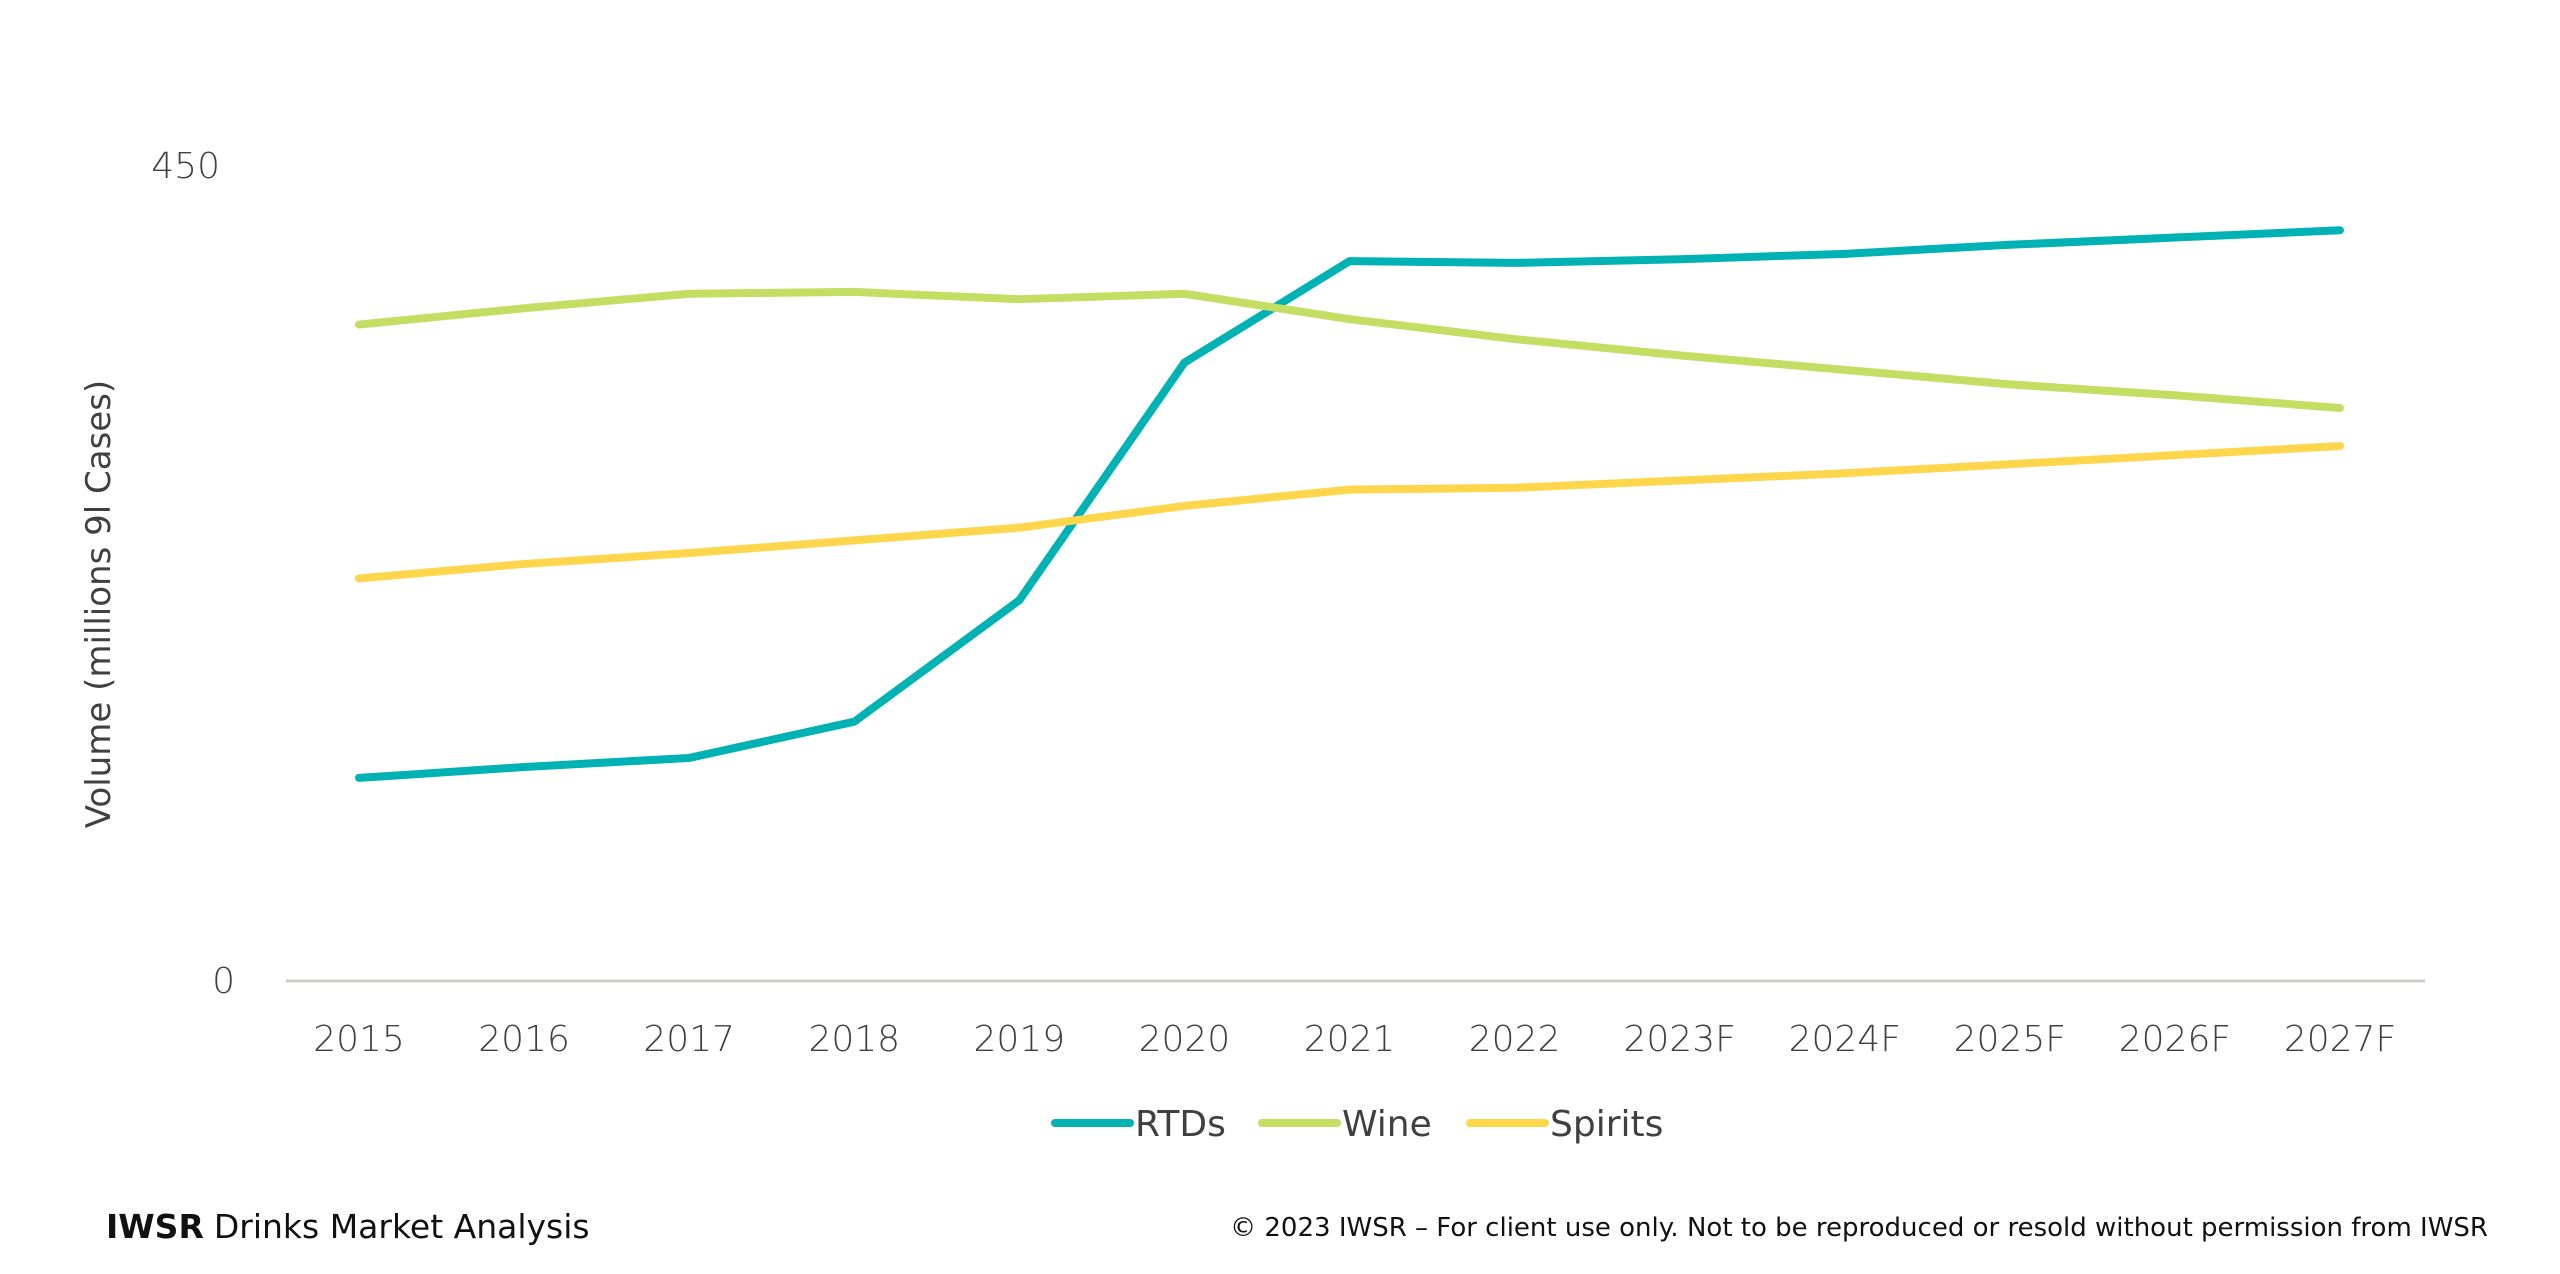 This screenshot has height=1274, width=2560. I want to click on x-tick-label: 2026F, so click(2175, 1039).